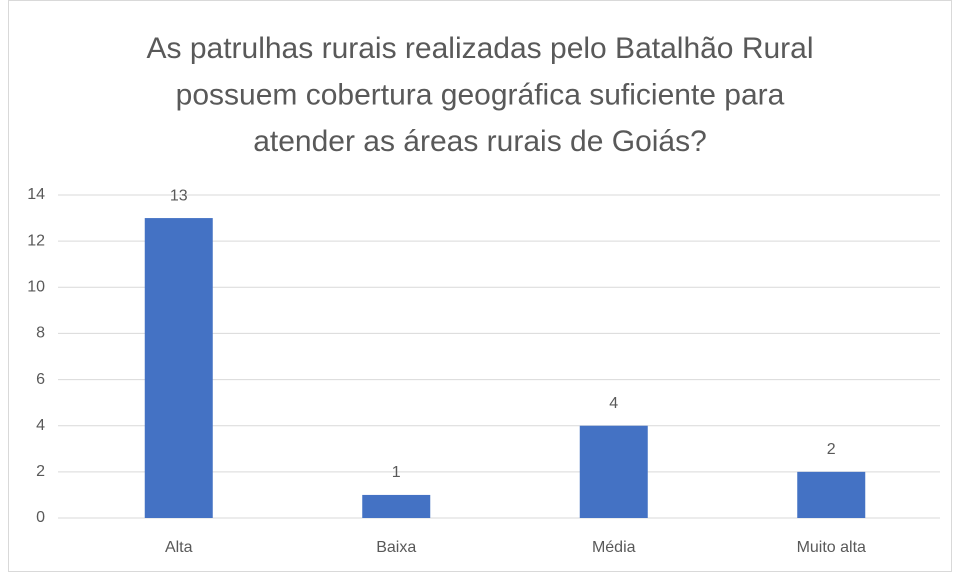  Describe the element at coordinates (36, 194) in the screenshot. I see `y-tick-label: 14` at that location.